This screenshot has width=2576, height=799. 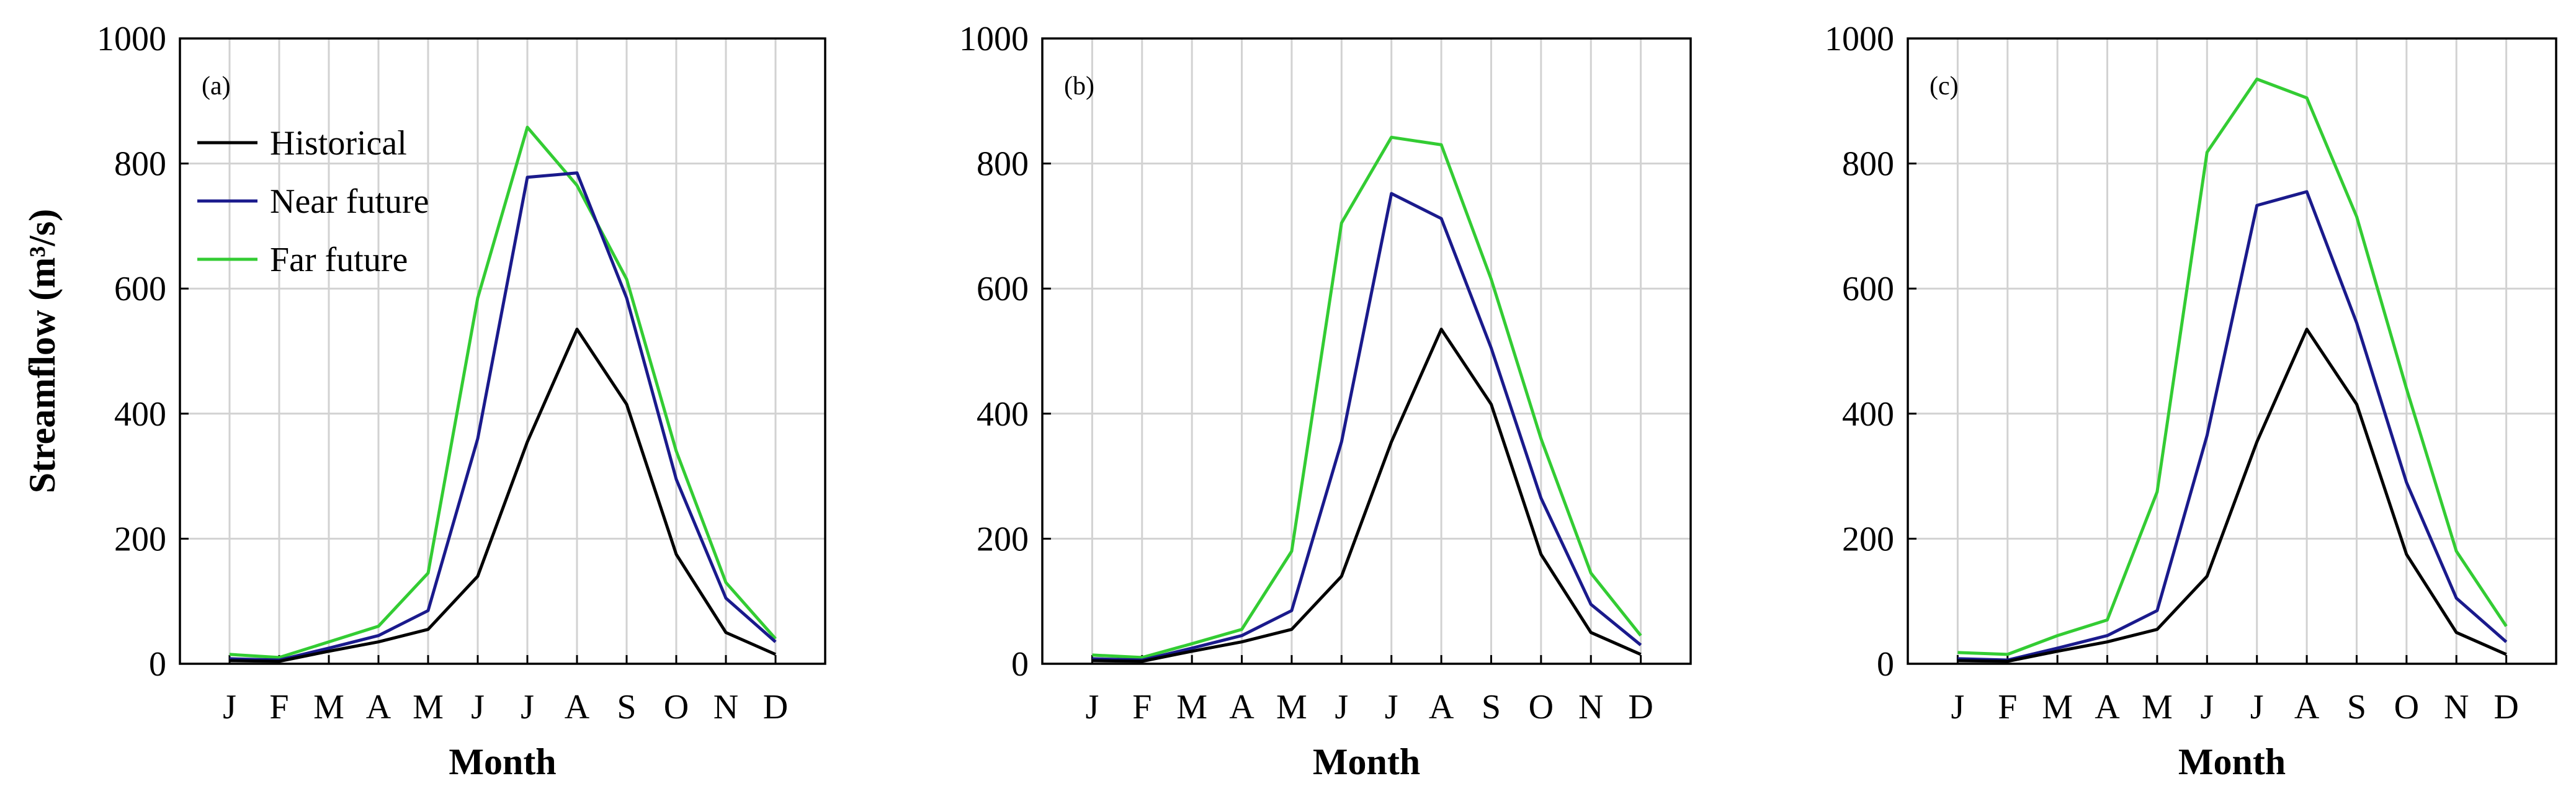 I want to click on panel-label: (c), so click(x=1944, y=86).